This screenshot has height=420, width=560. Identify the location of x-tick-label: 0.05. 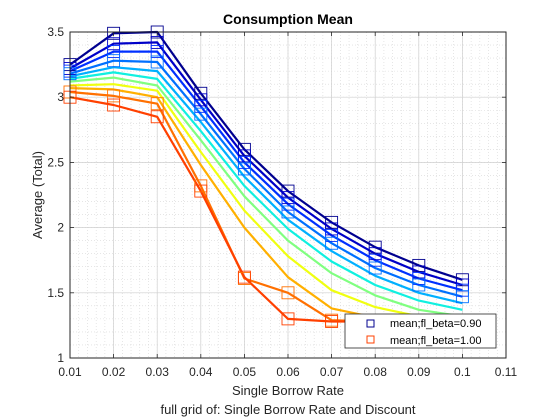
(245, 372).